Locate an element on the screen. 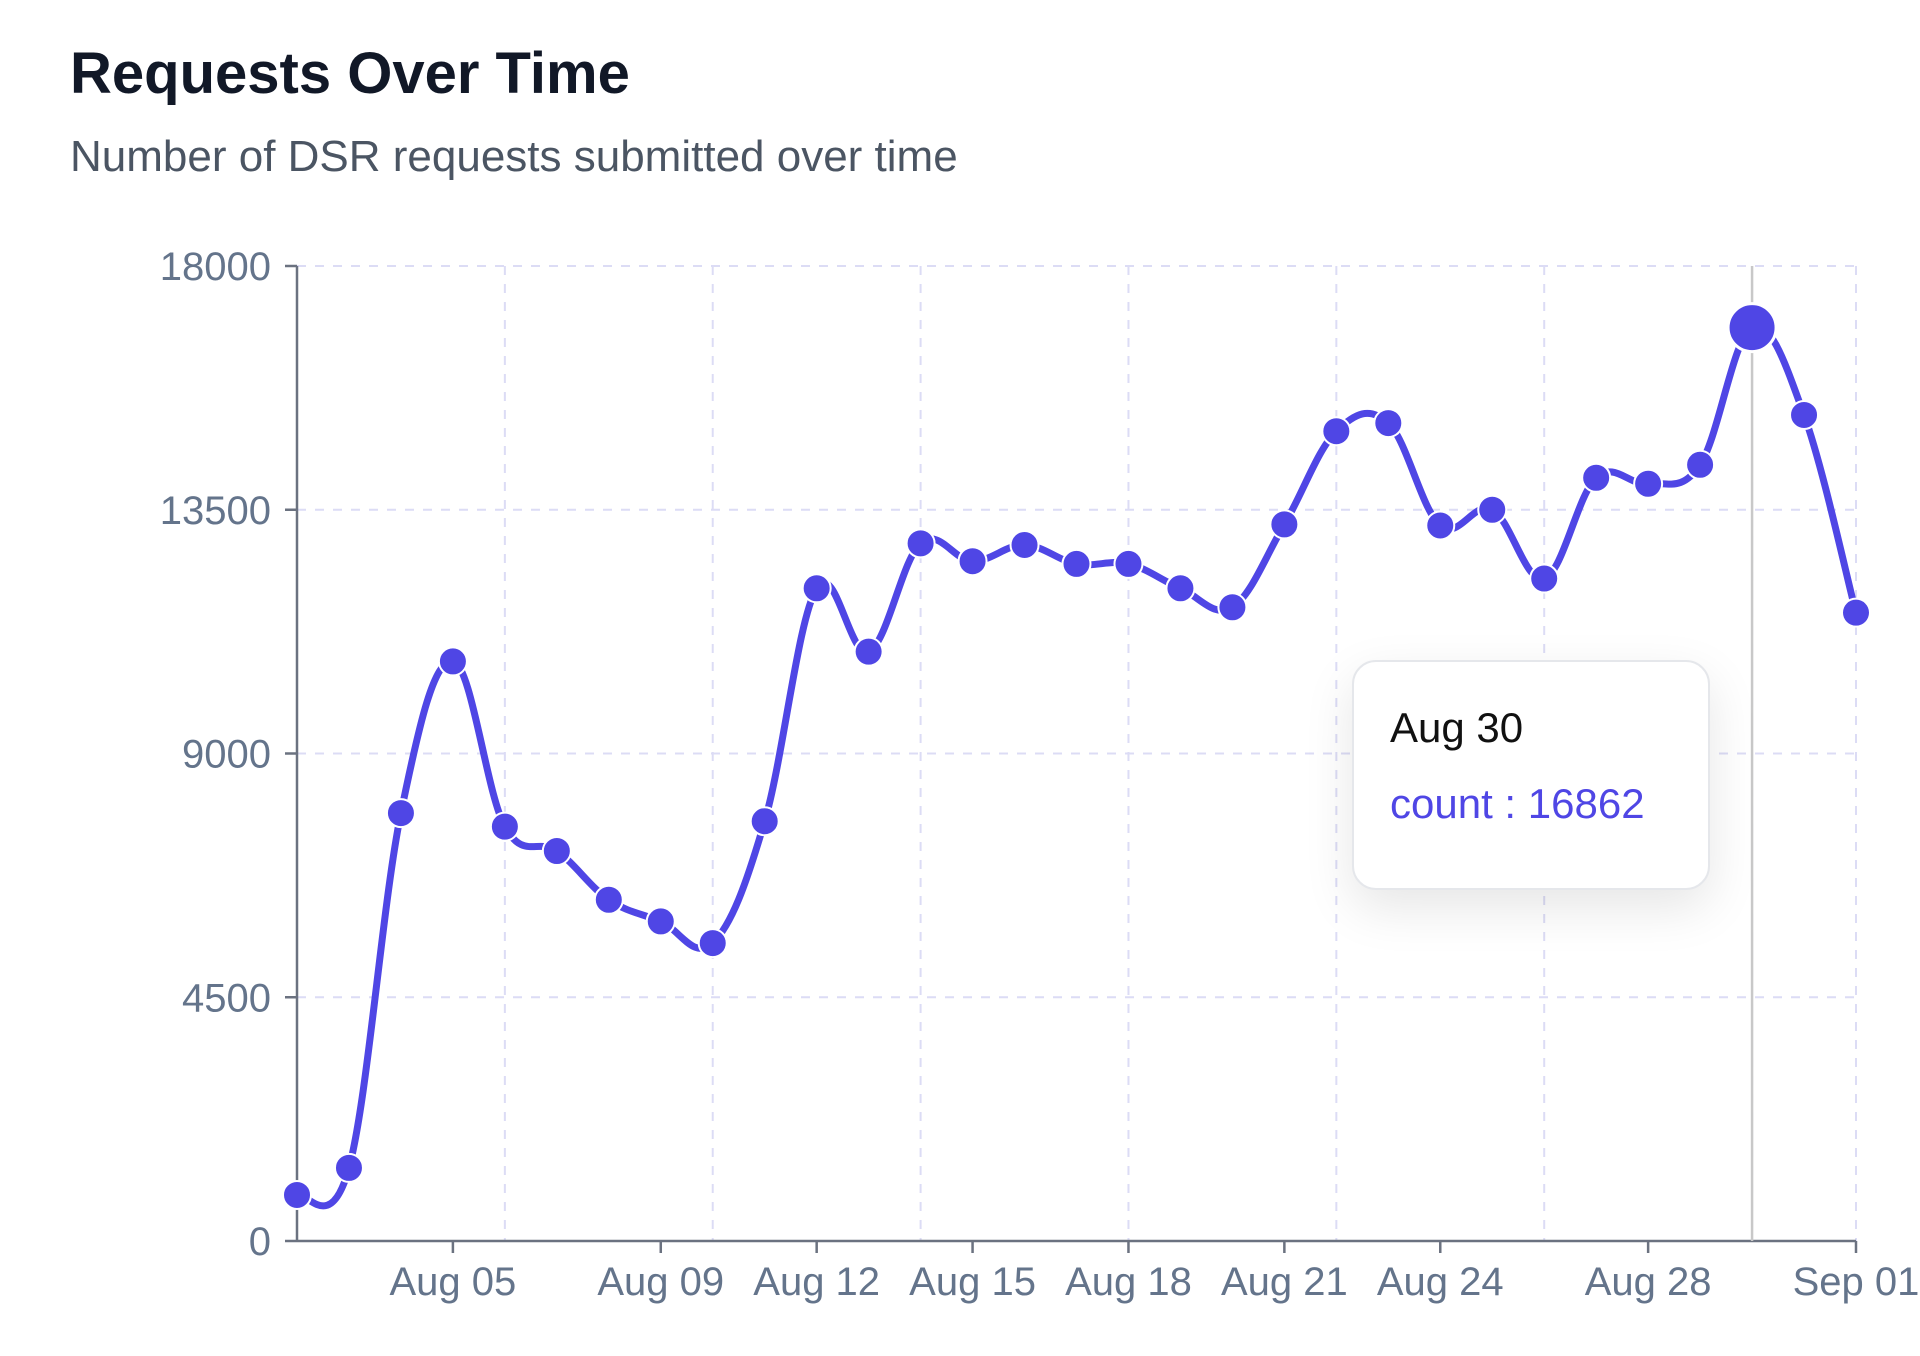 The image size is (1920, 1356). data-point-active is located at coordinates (1752, 328).